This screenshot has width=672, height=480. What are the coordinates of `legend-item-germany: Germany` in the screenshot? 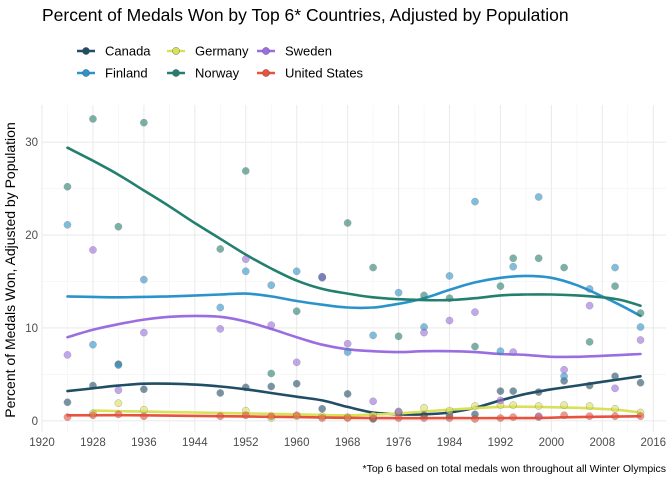 It's located at (208, 51).